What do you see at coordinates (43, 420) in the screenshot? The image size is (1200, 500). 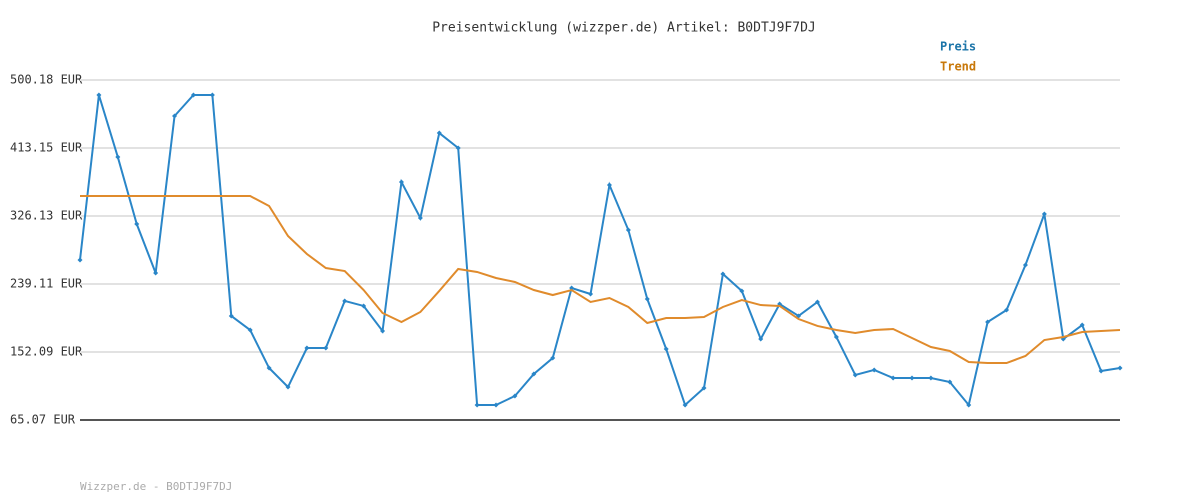 I see `y-tick-label: 65.07 EUR` at bounding box center [43, 420].